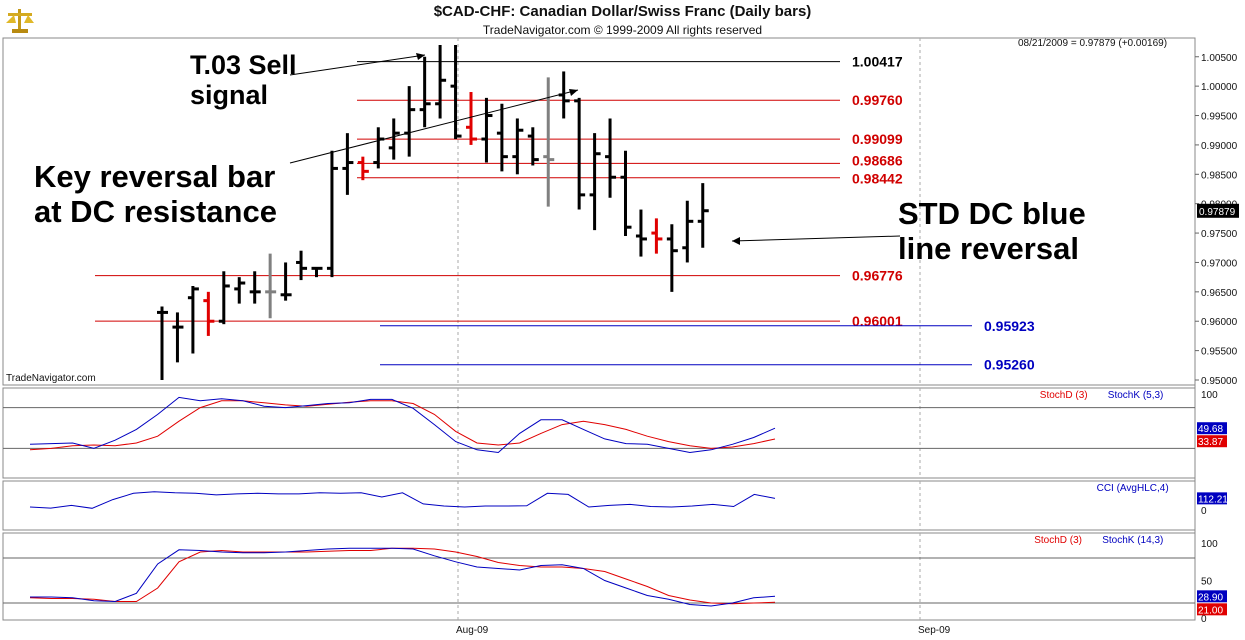 The width and height of the screenshot is (1245, 640). What do you see at coordinates (357, 65) in the screenshot?
I see `sell-arrow` at bounding box center [357, 65].